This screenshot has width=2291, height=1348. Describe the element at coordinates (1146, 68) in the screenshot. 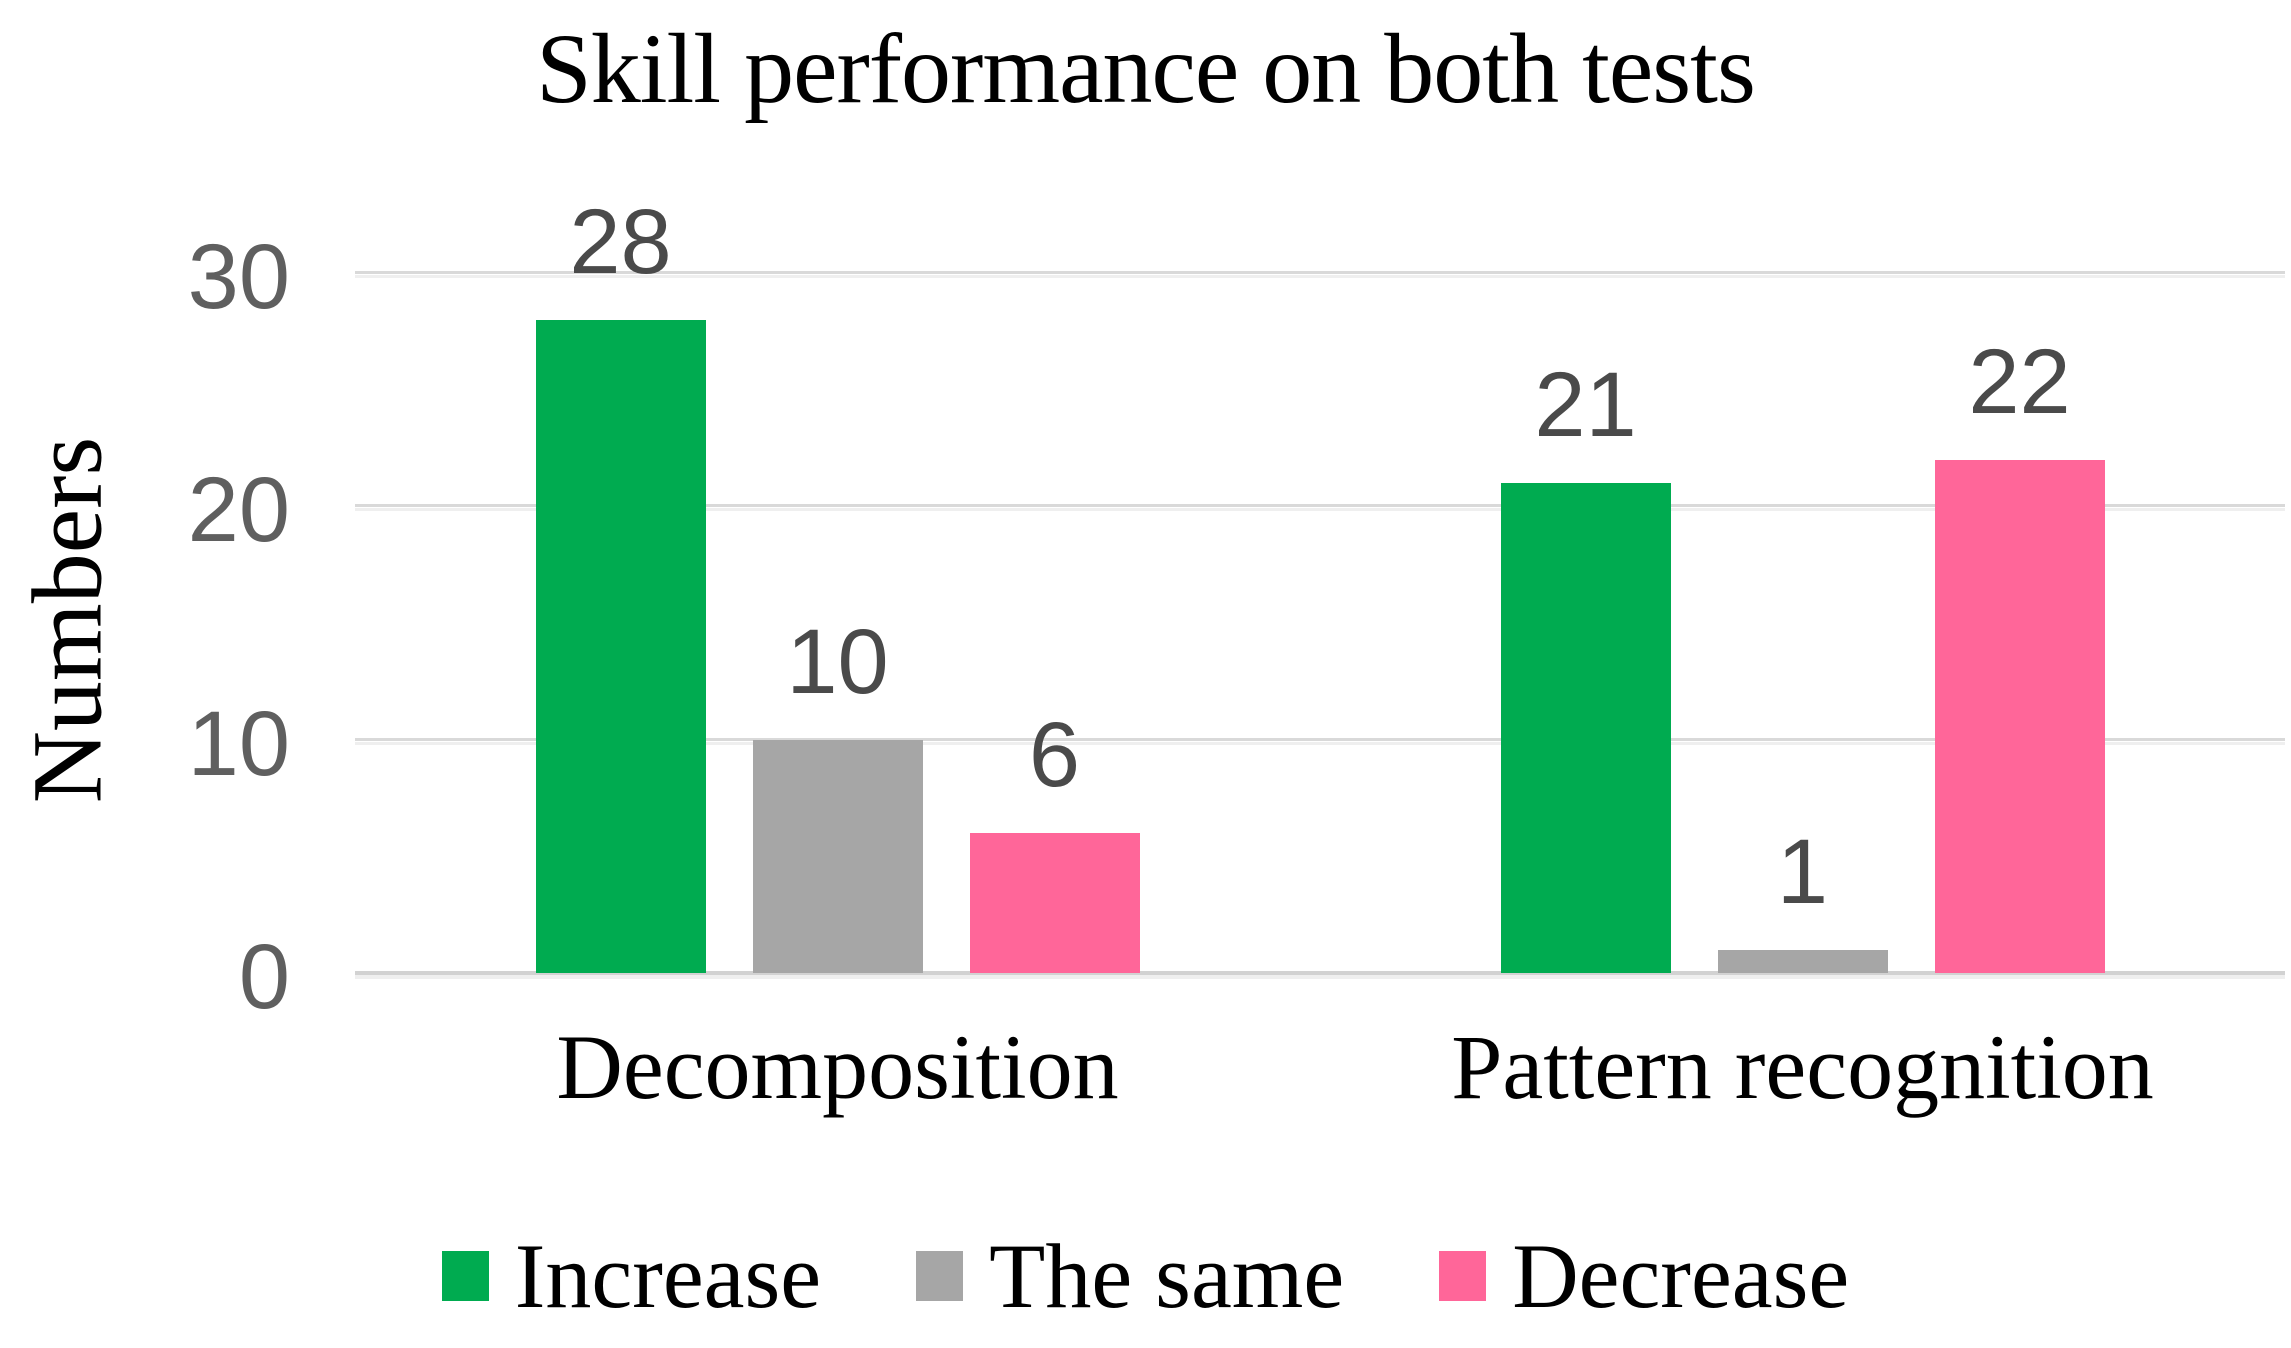

I see `chart-title: Skill performance on both tests` at that location.